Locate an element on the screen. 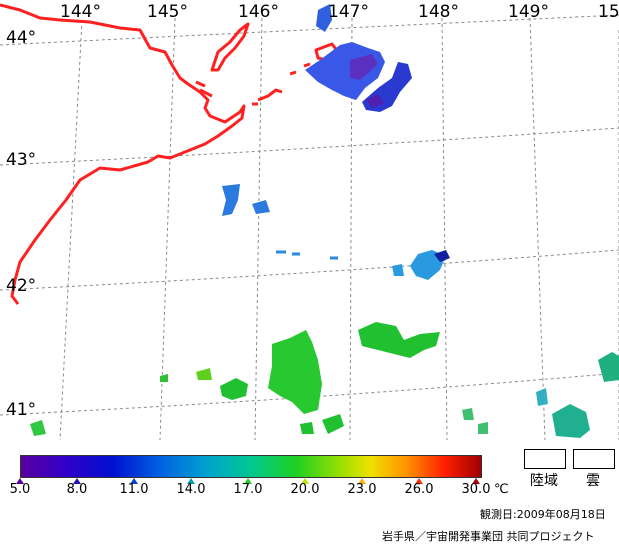 The image size is (619, 546). shikotan-coast is located at coordinates (300, 69).